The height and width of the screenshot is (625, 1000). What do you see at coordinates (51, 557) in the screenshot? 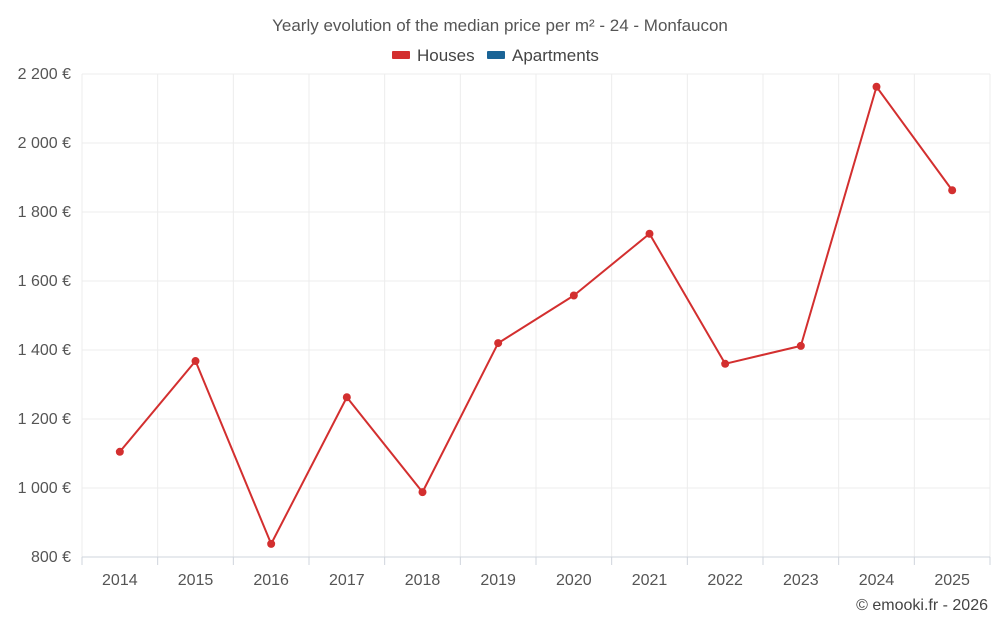
I see `y-tick-label: 800 €` at bounding box center [51, 557].